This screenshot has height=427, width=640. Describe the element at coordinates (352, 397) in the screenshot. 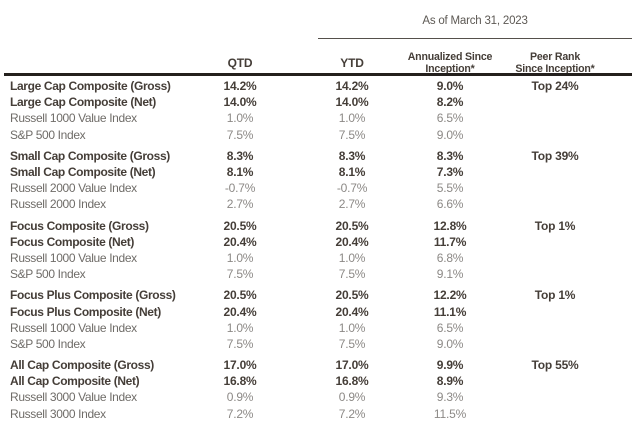

I see `ytd-value: 0.9%` at that location.